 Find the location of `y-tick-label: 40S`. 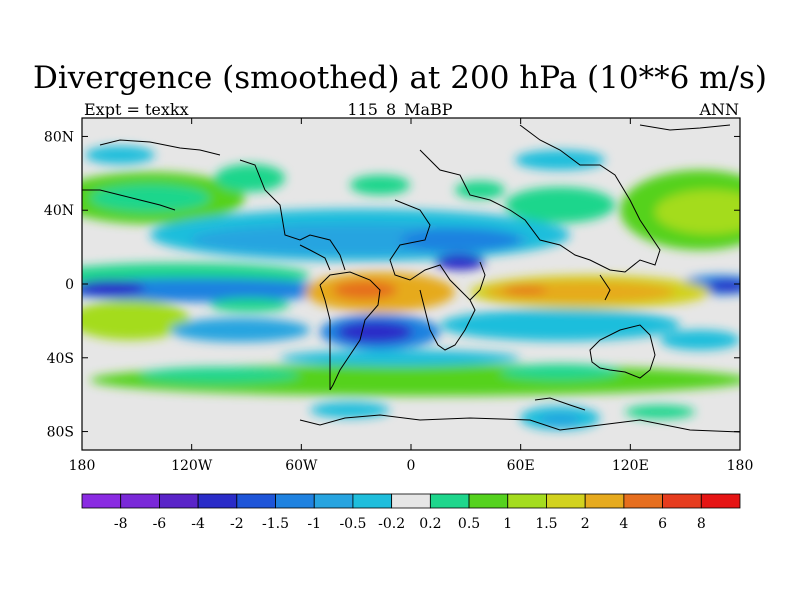

y-tick-label: 40S is located at coordinates (60, 359).